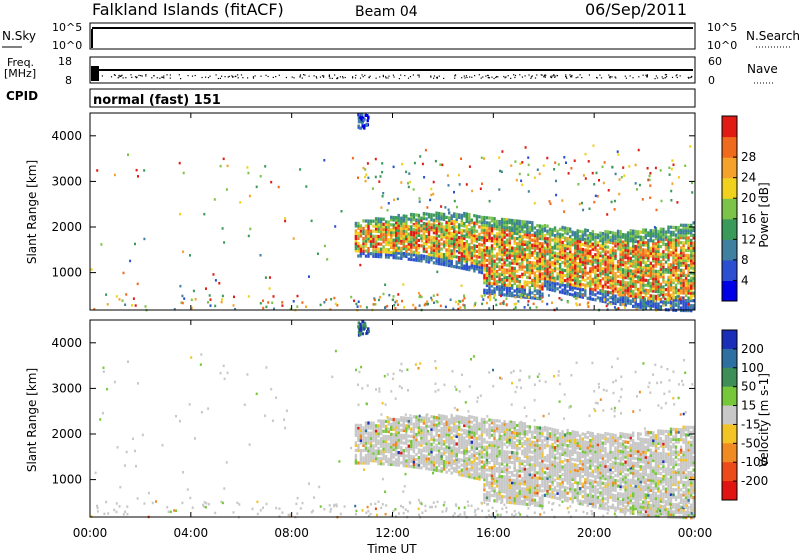 This screenshot has height=554, width=800. What do you see at coordinates (392, 98) in the screenshot?
I see `cpid-panel-frame` at bounding box center [392, 98].